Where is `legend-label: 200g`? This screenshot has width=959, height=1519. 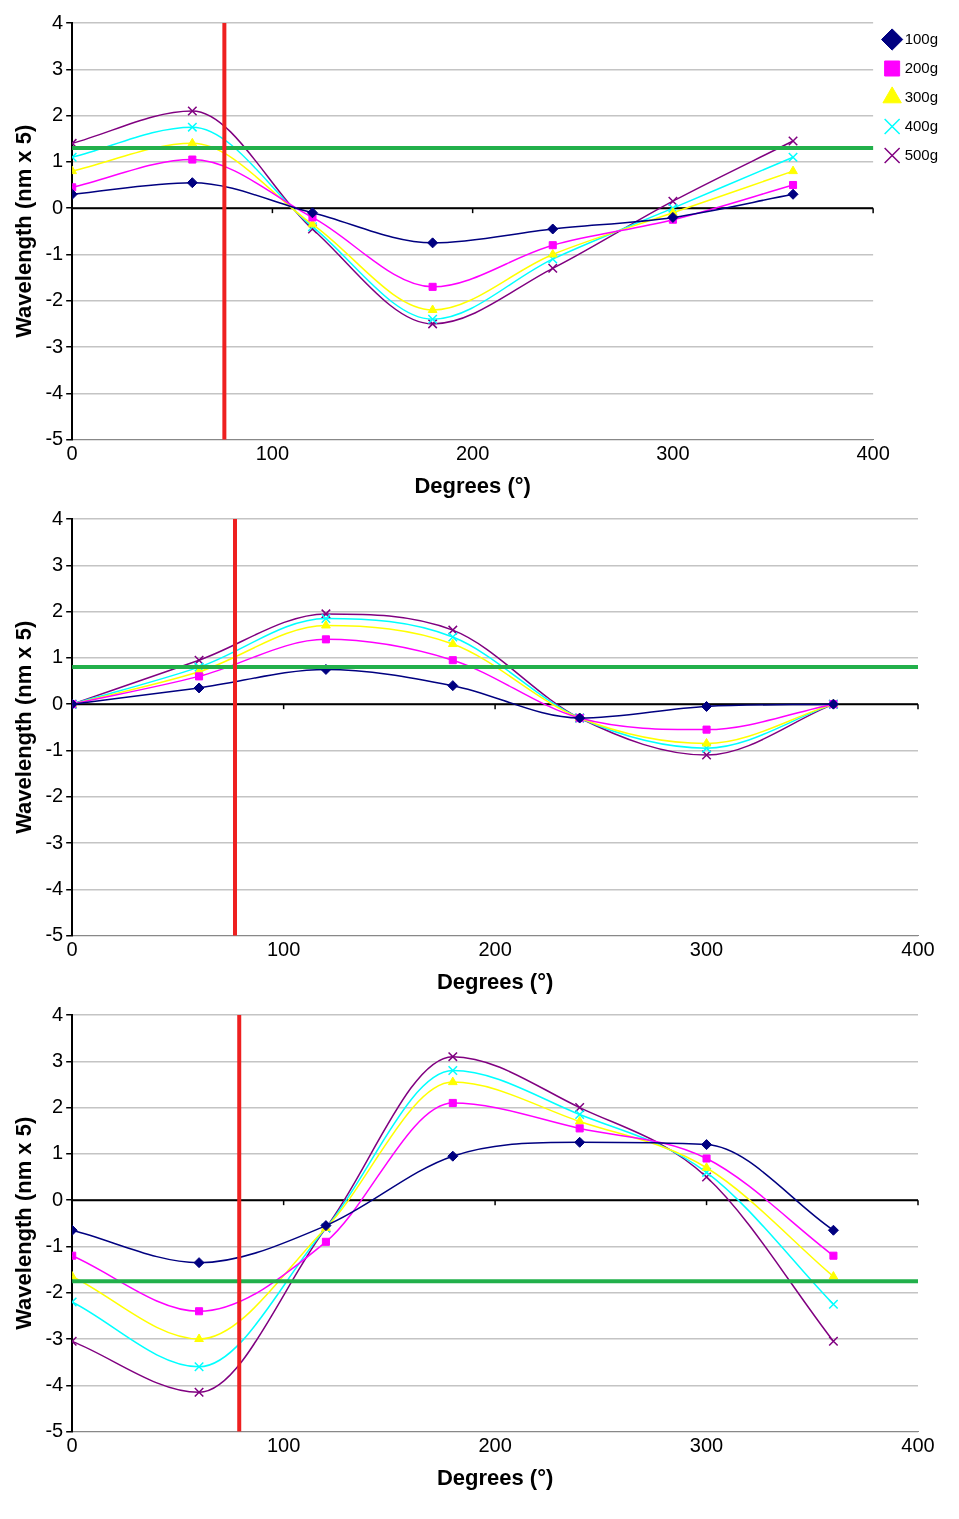
legend-label: 200g is located at coordinates (921, 67).